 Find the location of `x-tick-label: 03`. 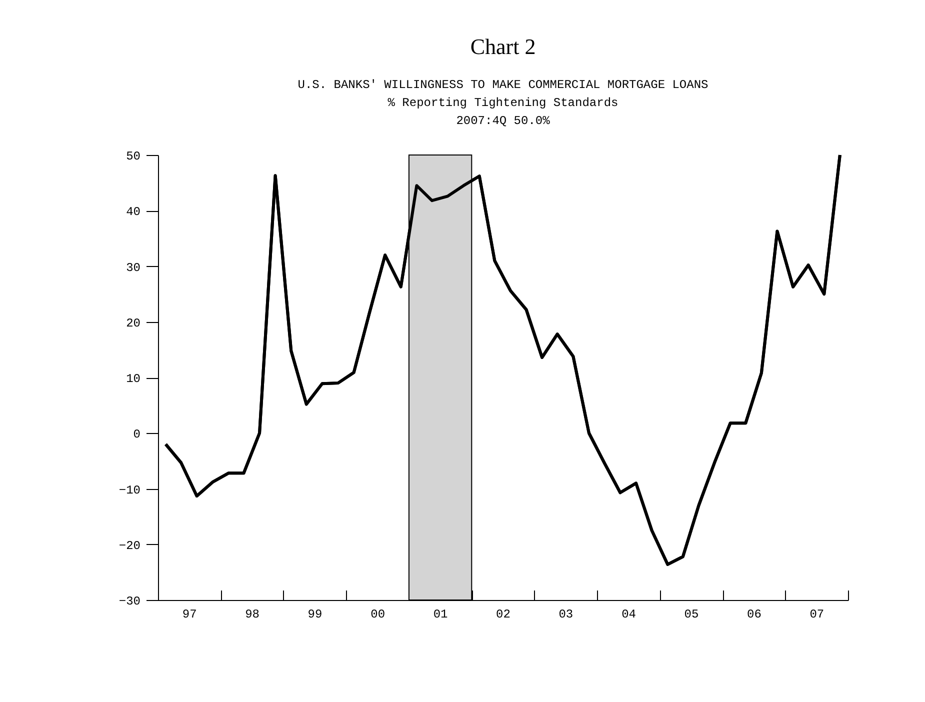

x-tick-label: 03 is located at coordinates (566, 615).